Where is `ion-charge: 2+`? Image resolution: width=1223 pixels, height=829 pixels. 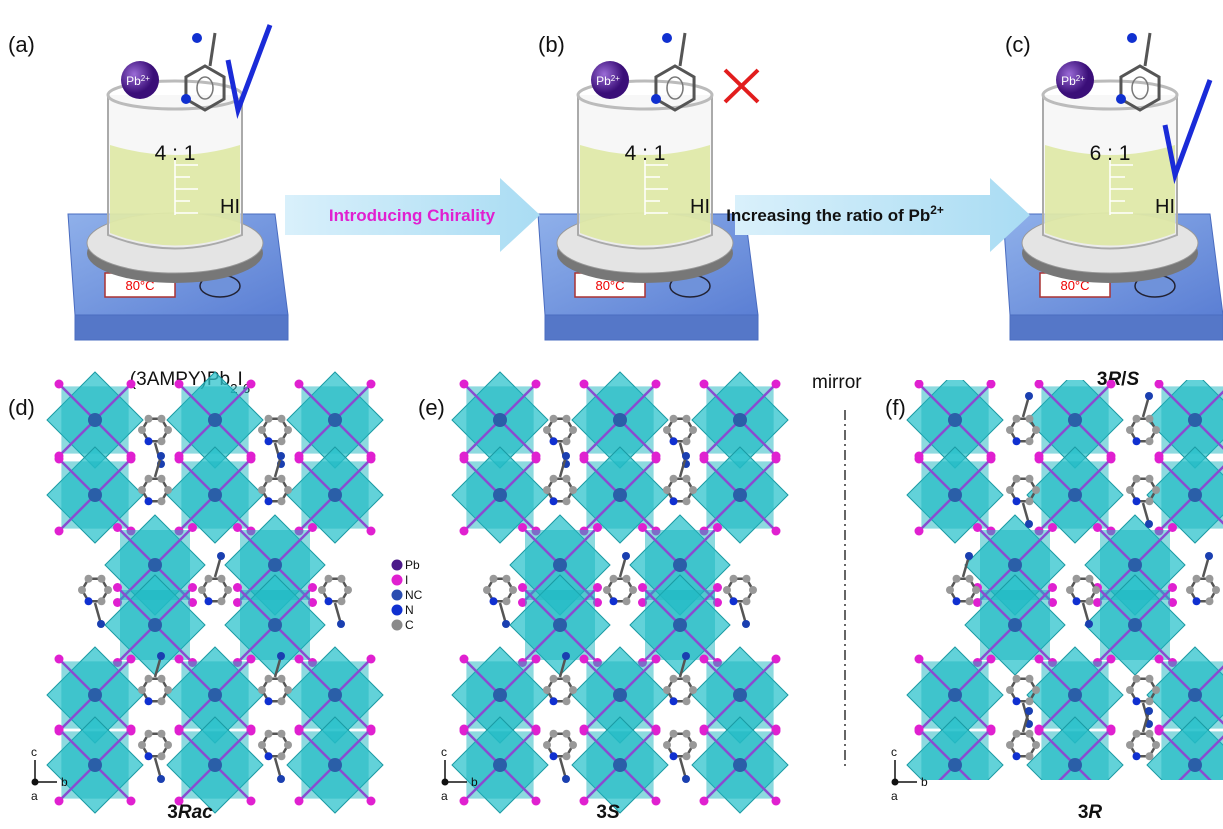 ion-charge: 2+ is located at coordinates (615, 78).